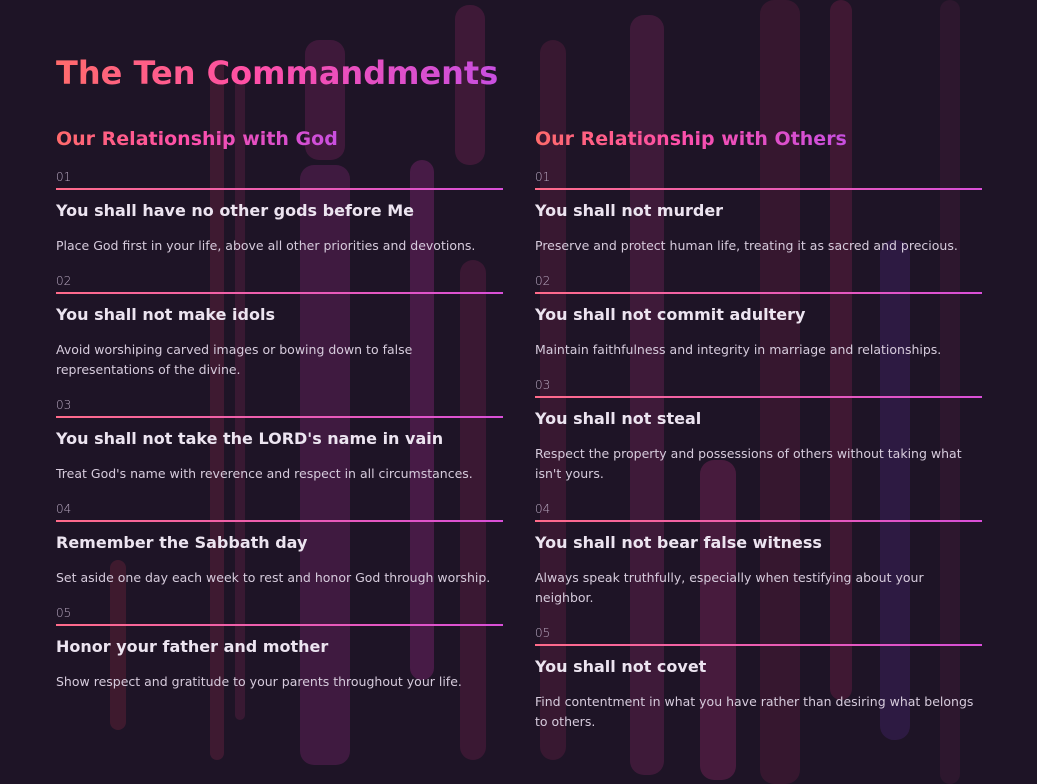  Describe the element at coordinates (197, 139) in the screenshot. I see `section-heading: Our Relationship with God` at that location.